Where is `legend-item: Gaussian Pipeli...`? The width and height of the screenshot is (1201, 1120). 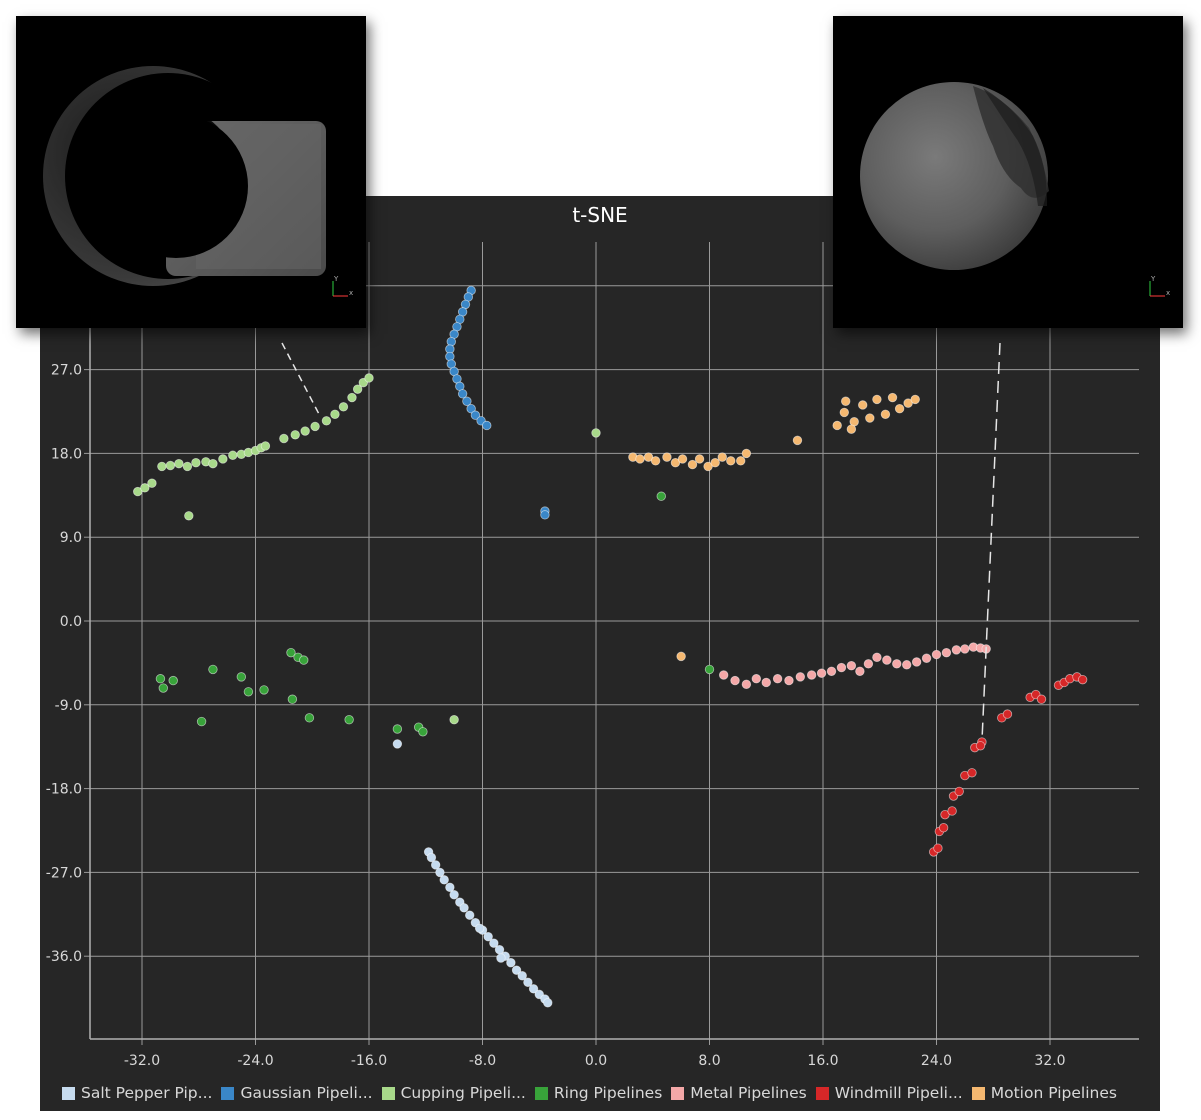 legend-item: Gaussian Pipeli... is located at coordinates (297, 1093).